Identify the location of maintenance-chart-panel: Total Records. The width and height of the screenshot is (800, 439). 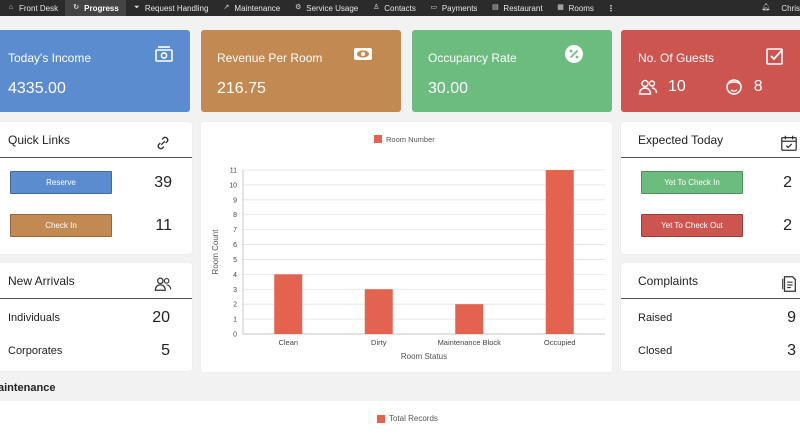
(400, 420).